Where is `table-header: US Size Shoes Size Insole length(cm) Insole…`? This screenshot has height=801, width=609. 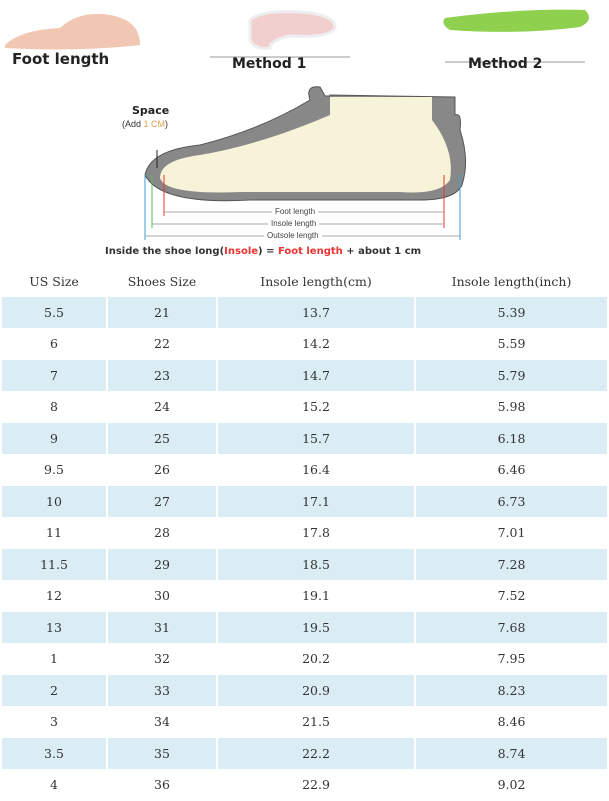 table-header: US Size Shoes Size Insole length(cm) Insole… is located at coordinates (304, 281).